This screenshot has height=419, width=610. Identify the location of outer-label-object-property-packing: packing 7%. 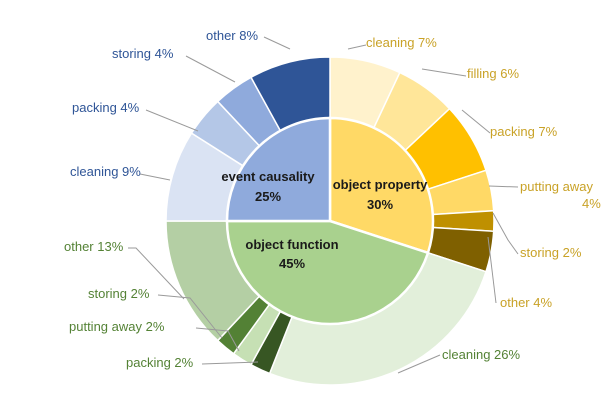
(524, 131).